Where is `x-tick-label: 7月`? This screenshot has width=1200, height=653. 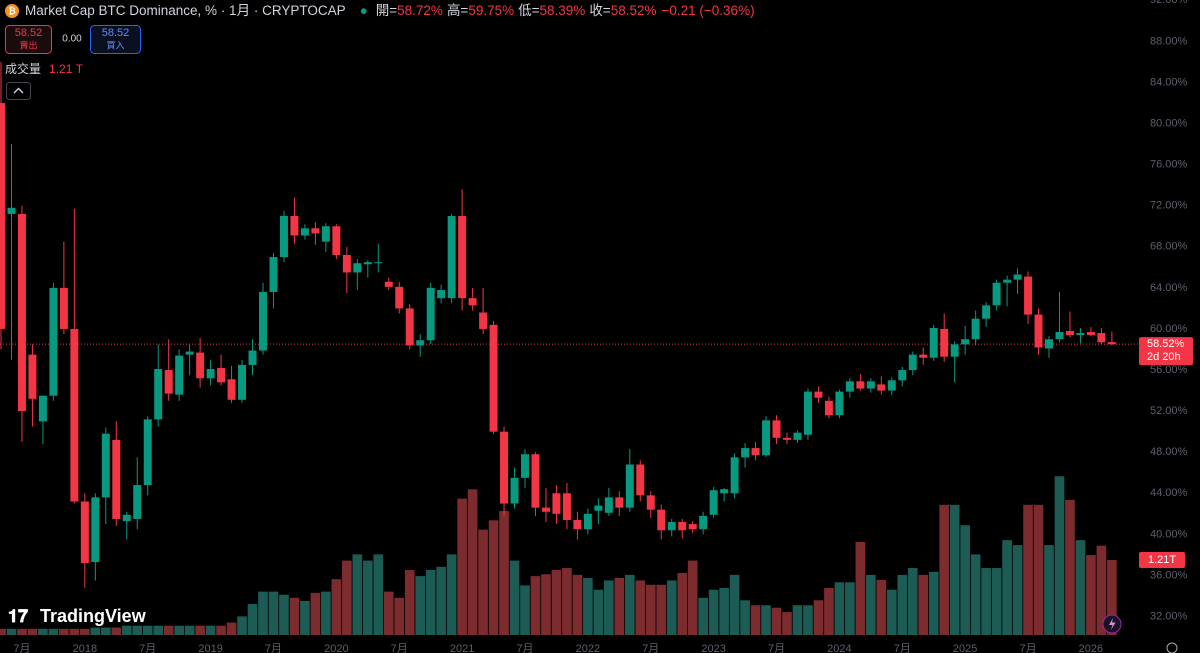
x-tick-label: 7月 is located at coordinates (147, 648).